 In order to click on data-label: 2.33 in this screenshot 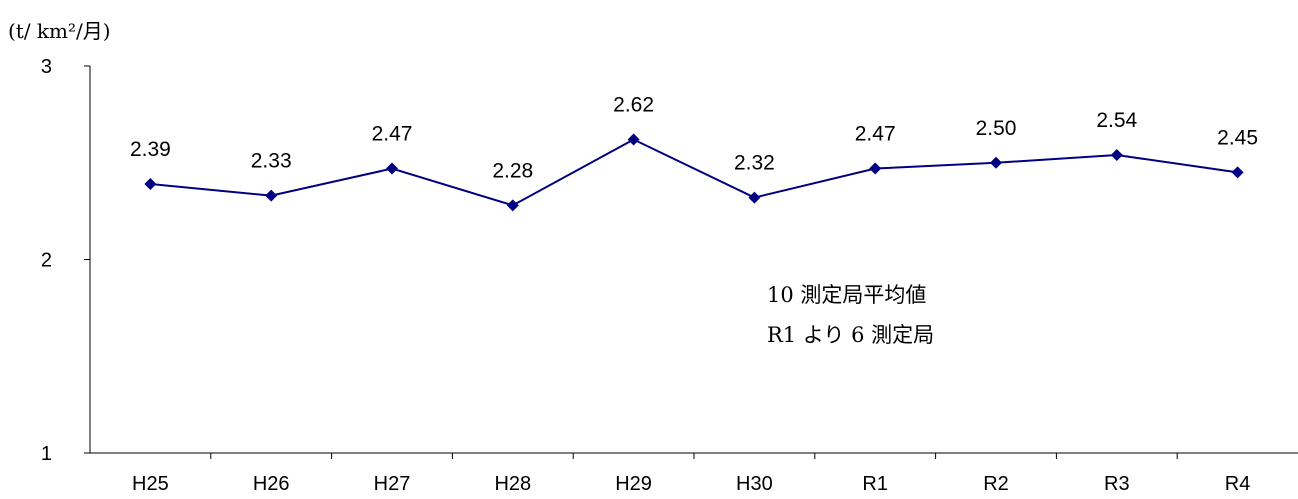, I will do `click(271, 161)`.